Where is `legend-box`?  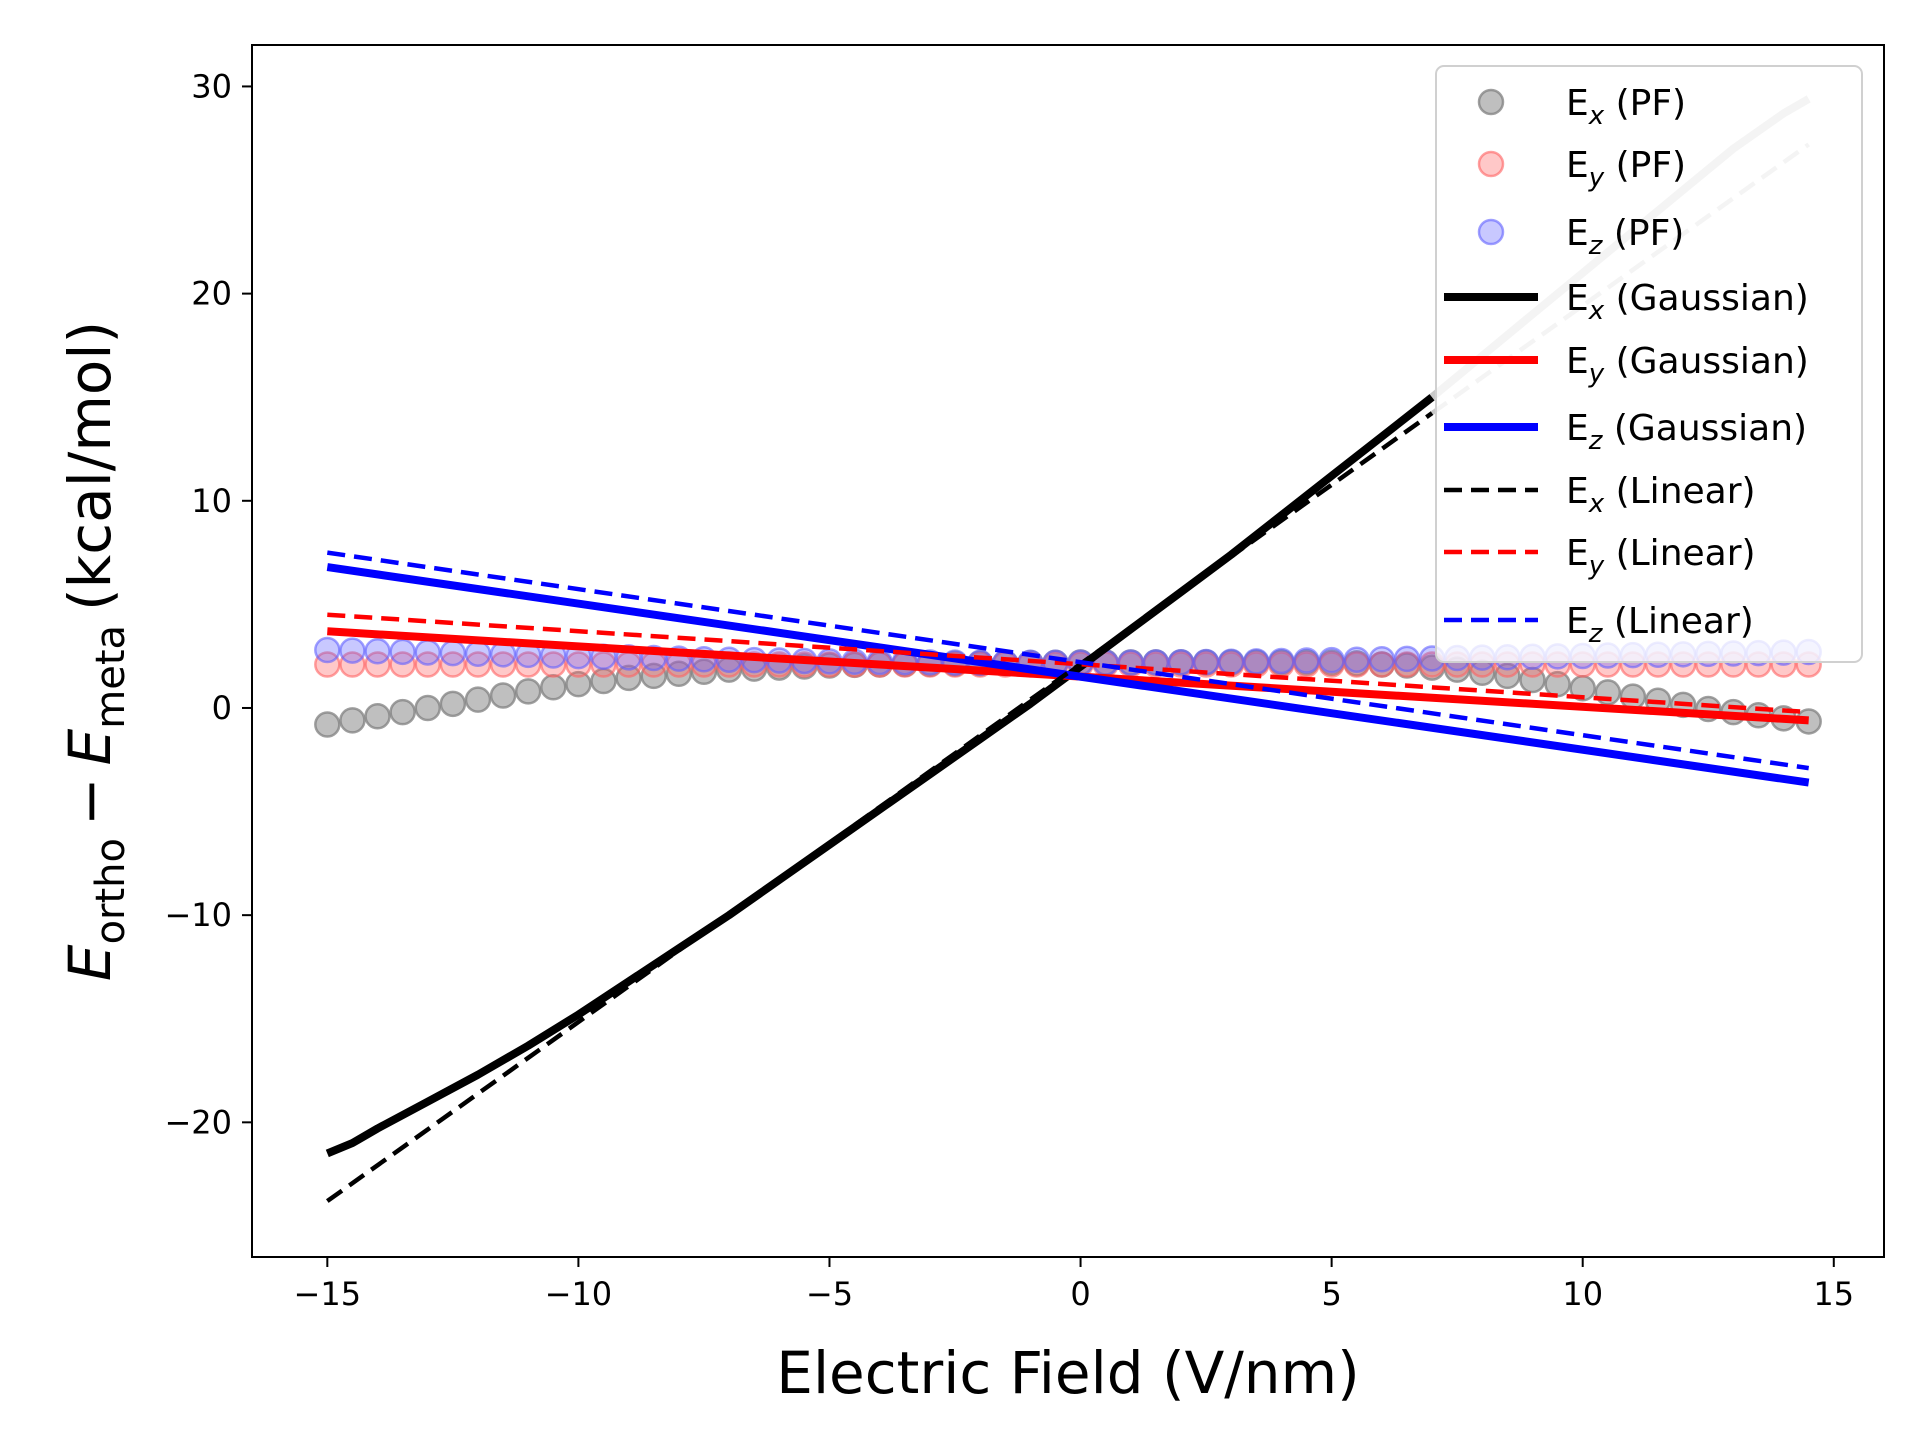 legend-box is located at coordinates (1649, 364).